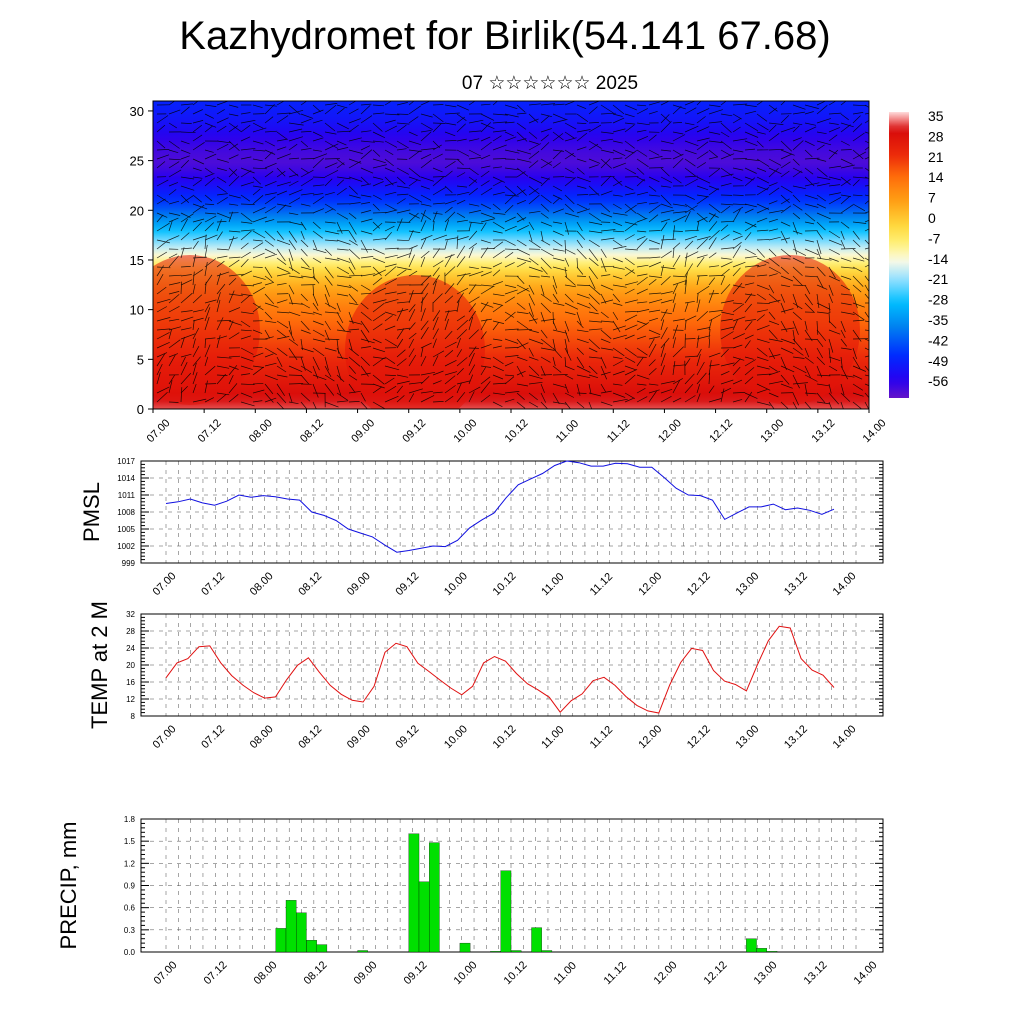  What do you see at coordinates (932, 218) in the screenshot?
I see `colorbar-label: 0` at bounding box center [932, 218].